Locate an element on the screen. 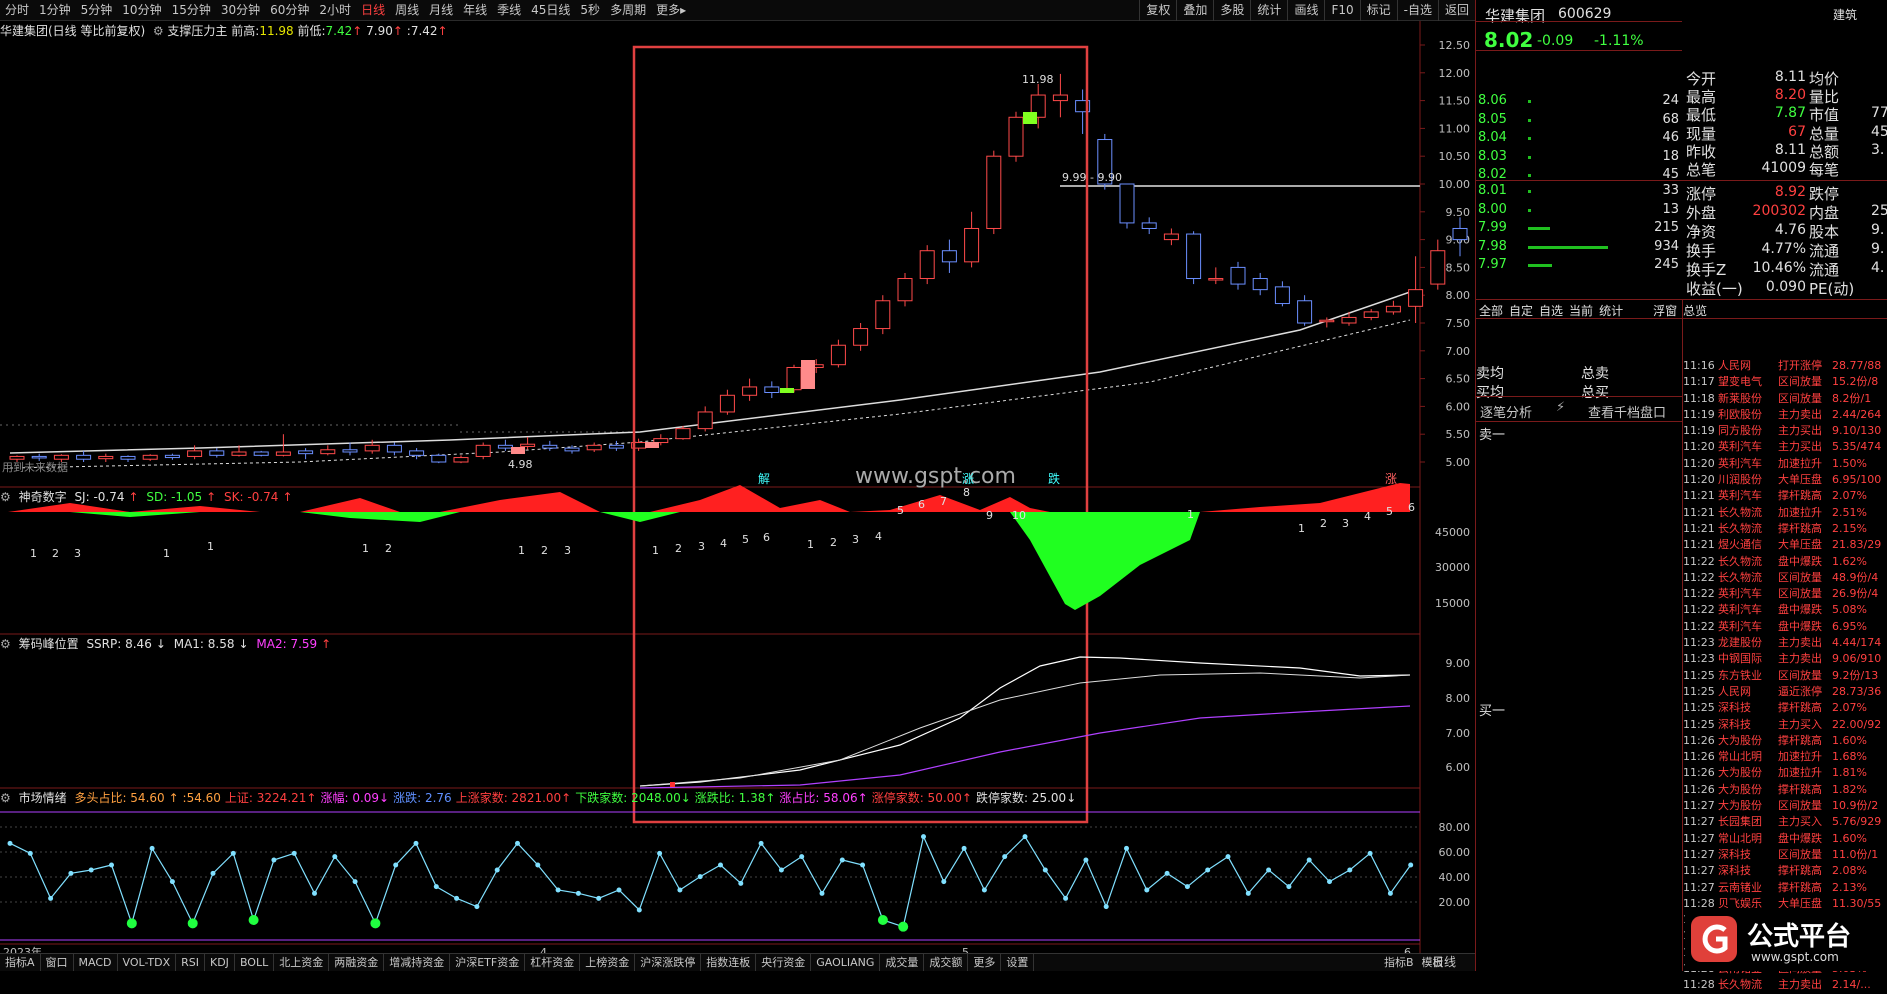 This screenshot has width=1887, height=994. tool-button: 叠加 is located at coordinates (1194, 10).